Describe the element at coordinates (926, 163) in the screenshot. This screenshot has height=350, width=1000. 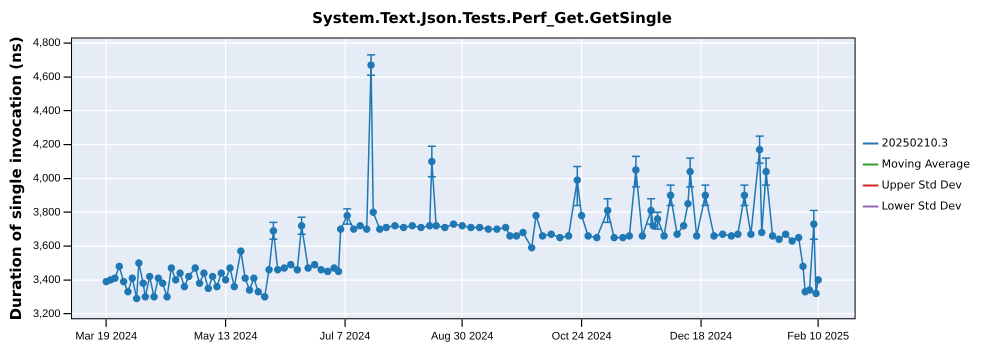
I see `legend-label: Moving Average` at that location.